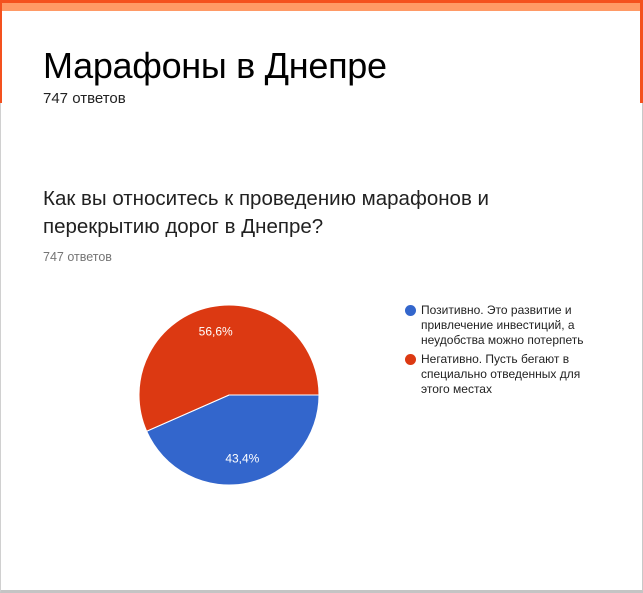 This screenshot has height=593, width=643. Describe the element at coordinates (242, 458) in the screenshot. I see `pie-slice-label: 43,4%` at that location.